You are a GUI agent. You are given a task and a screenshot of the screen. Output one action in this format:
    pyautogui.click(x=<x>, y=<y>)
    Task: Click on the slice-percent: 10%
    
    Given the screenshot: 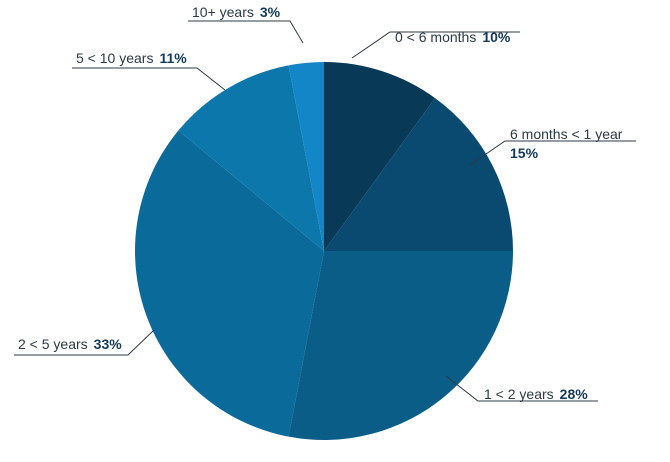 What is the action you would take?
    pyautogui.click(x=496, y=37)
    